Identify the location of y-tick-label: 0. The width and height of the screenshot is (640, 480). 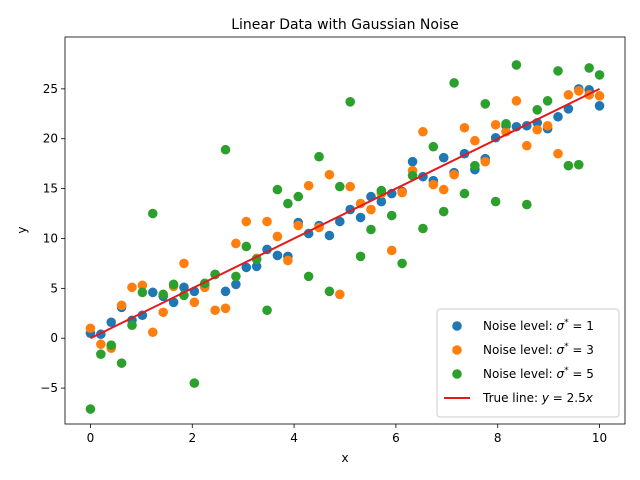
(54, 338).